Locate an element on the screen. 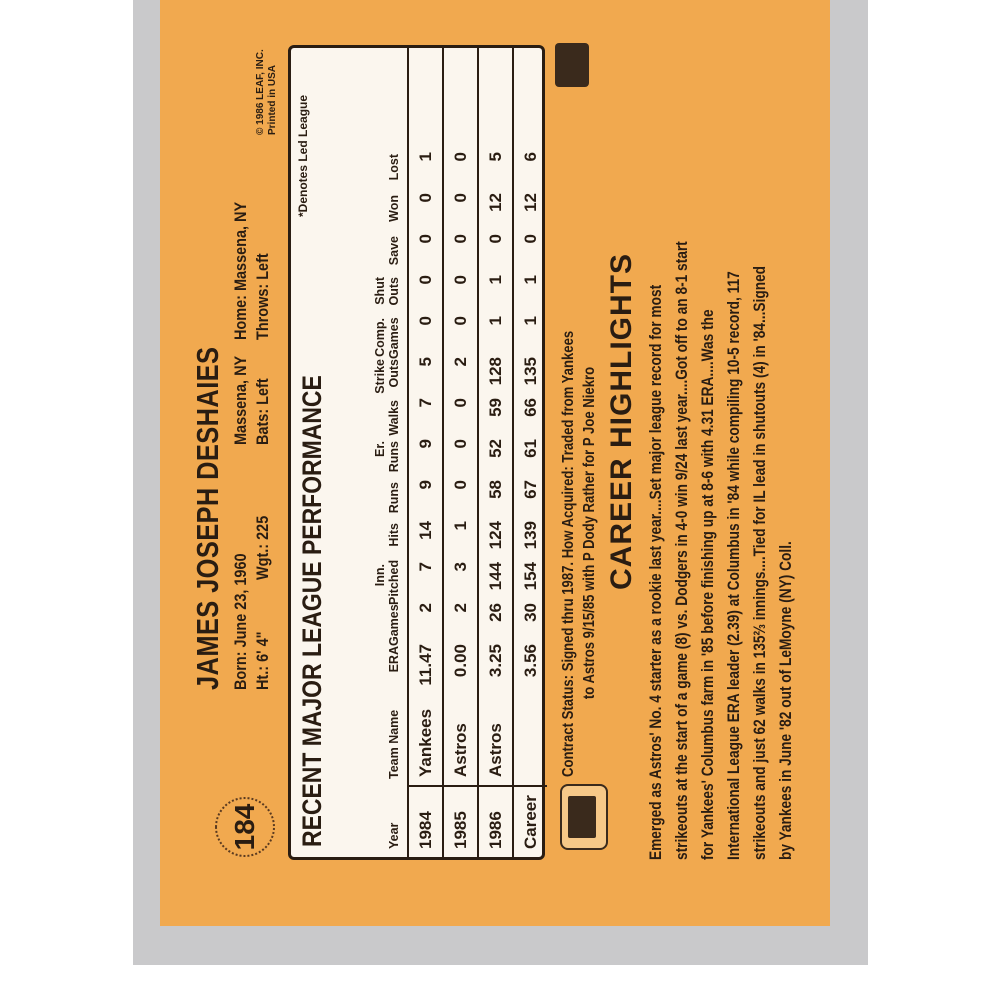 The height and width of the screenshot is (1000, 1000). table-cell: 67 is located at coordinates (530, 489).